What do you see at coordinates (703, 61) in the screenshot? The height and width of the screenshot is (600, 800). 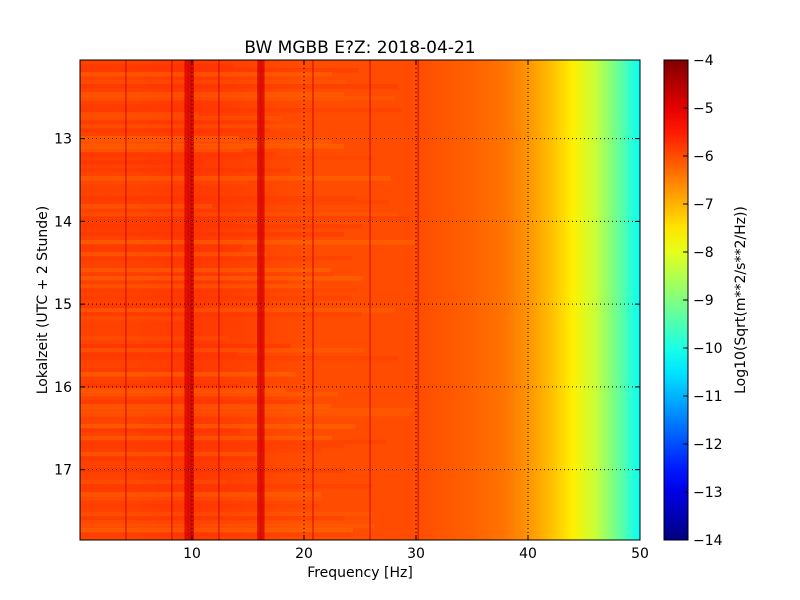 I see `colorbar-tick-label: −4` at bounding box center [703, 61].